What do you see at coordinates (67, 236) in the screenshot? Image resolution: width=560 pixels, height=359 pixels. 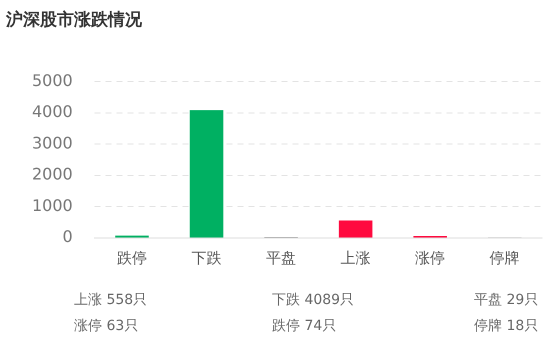 I see `y-tick-label: 0` at bounding box center [67, 236].